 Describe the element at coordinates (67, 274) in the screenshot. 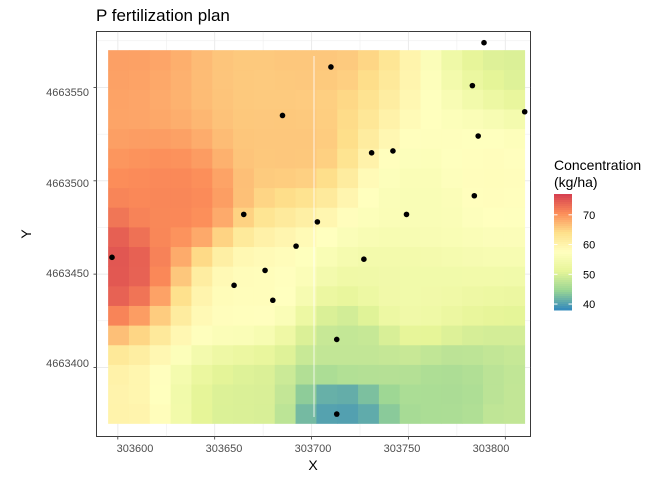

I see `y-tick-label: 4663450` at that location.